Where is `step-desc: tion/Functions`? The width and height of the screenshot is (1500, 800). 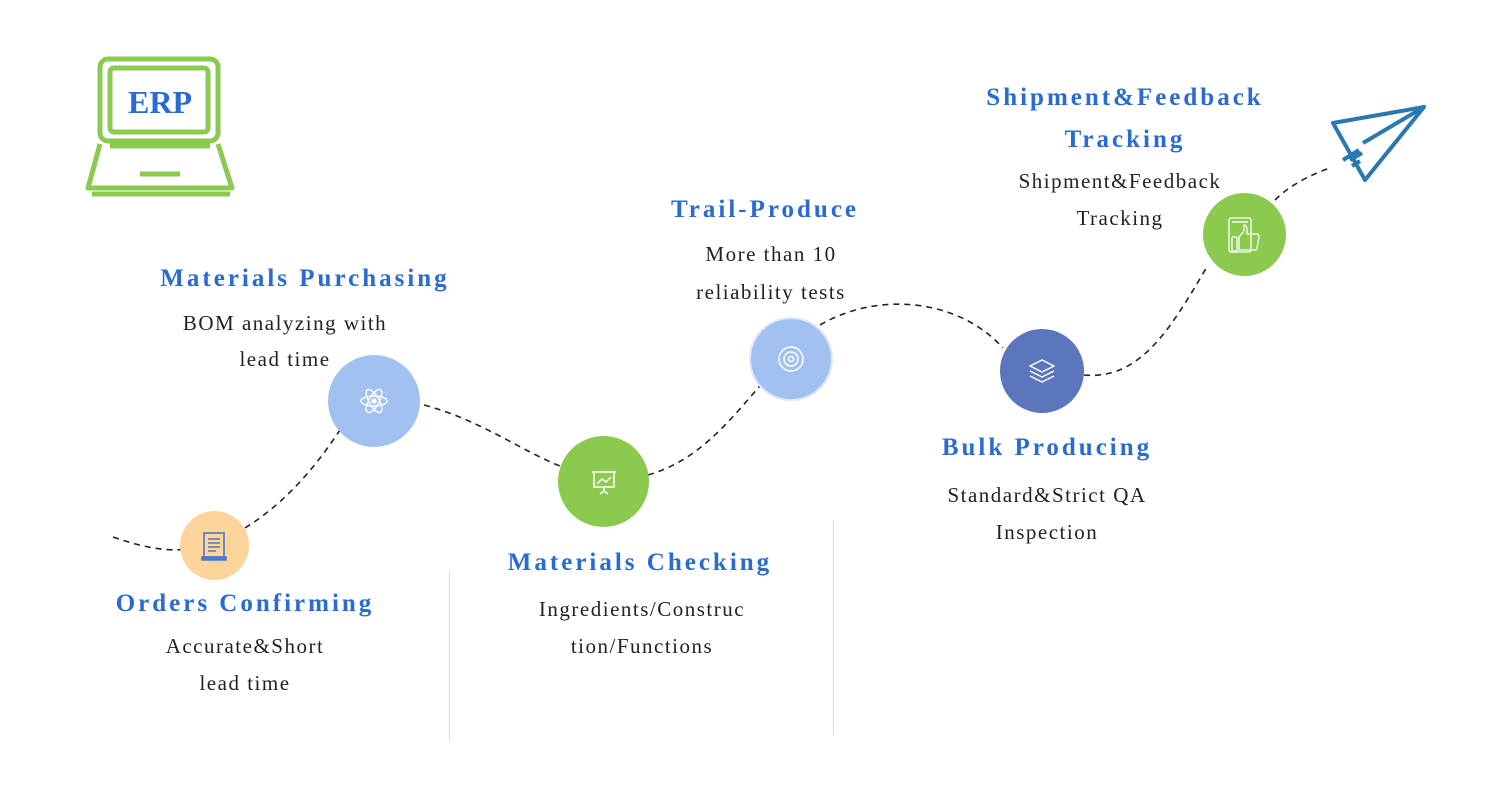 step-desc: tion/Functions is located at coordinates (642, 646).